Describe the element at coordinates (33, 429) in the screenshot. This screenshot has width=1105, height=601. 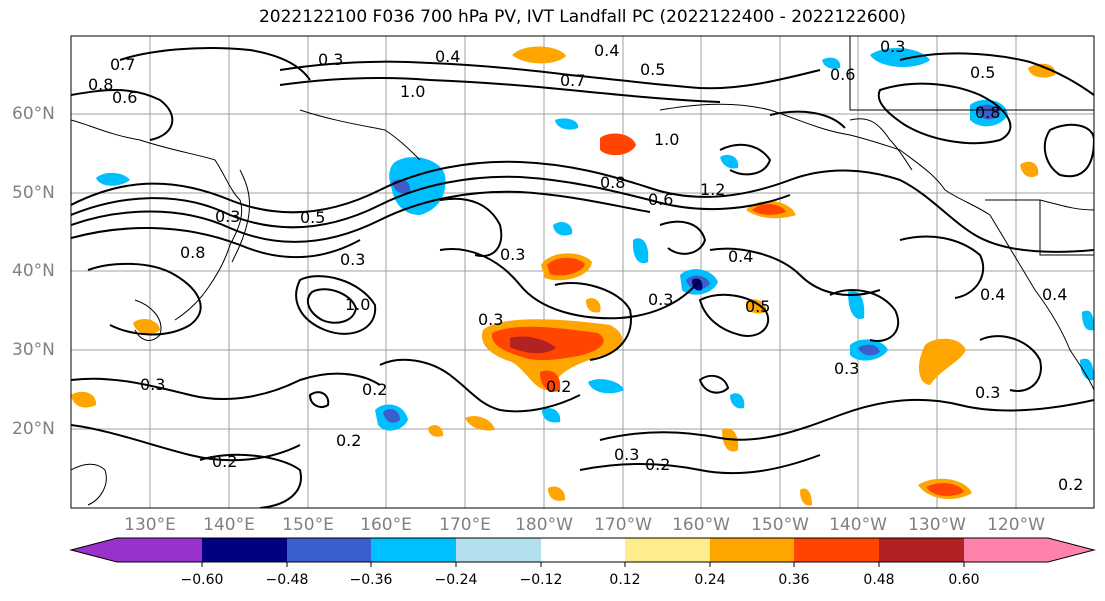
I see `lat-label: 20°N` at that location.